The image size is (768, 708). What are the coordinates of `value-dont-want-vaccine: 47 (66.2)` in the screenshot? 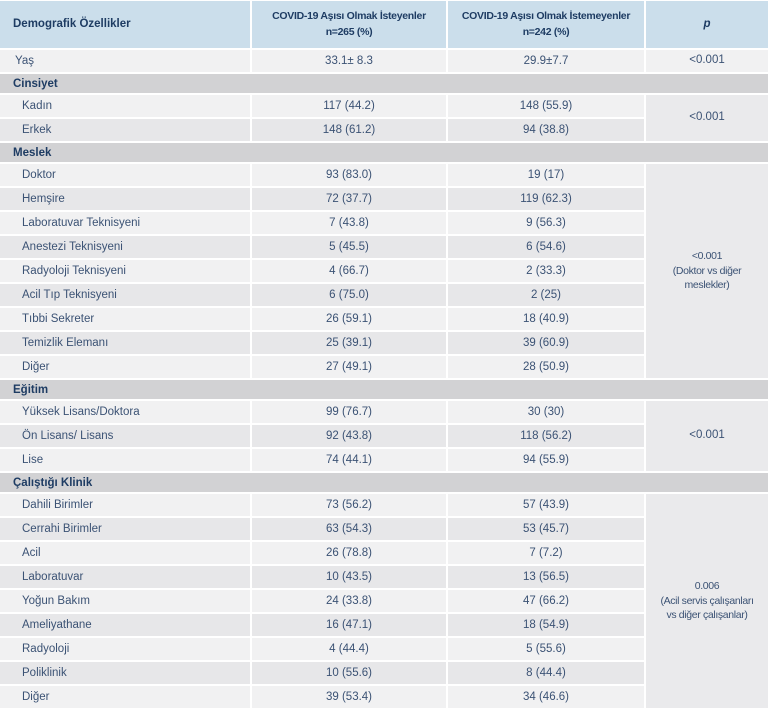 It's located at (547, 602).